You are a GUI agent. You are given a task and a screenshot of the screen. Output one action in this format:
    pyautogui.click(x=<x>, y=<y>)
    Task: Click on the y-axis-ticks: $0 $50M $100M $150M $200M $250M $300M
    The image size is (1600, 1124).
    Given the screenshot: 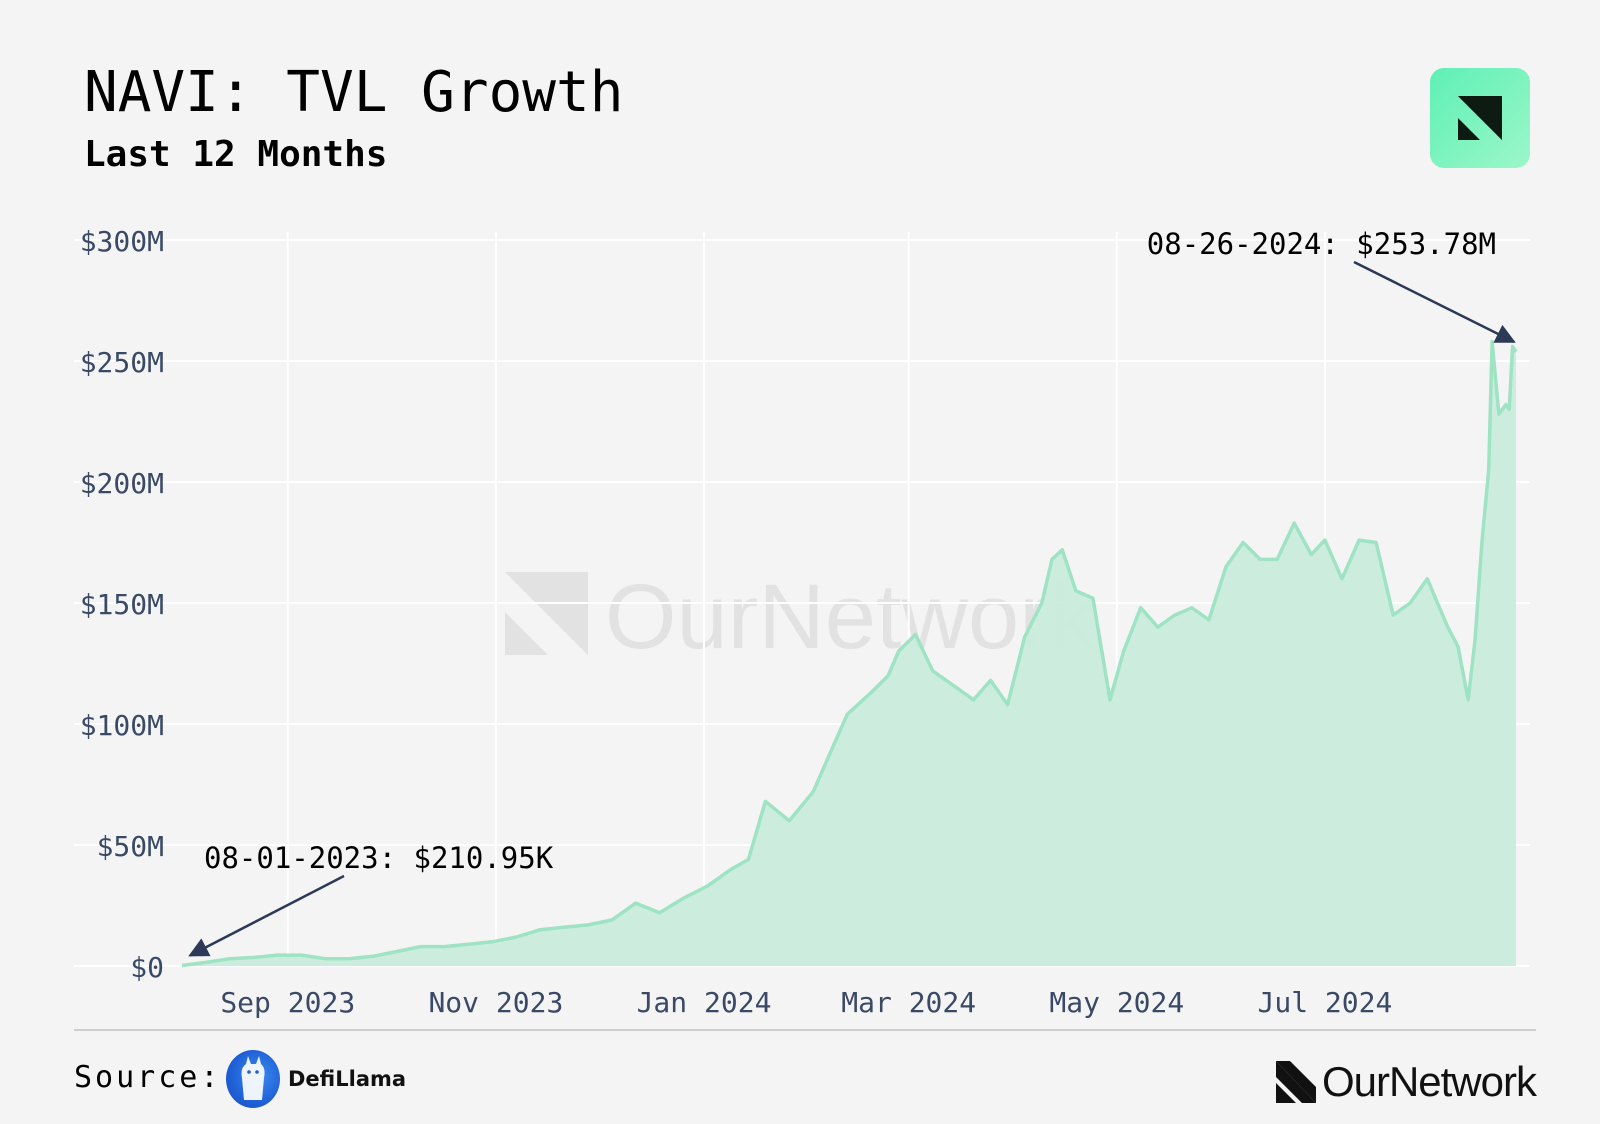 What is the action you would take?
    pyautogui.click(x=122, y=604)
    